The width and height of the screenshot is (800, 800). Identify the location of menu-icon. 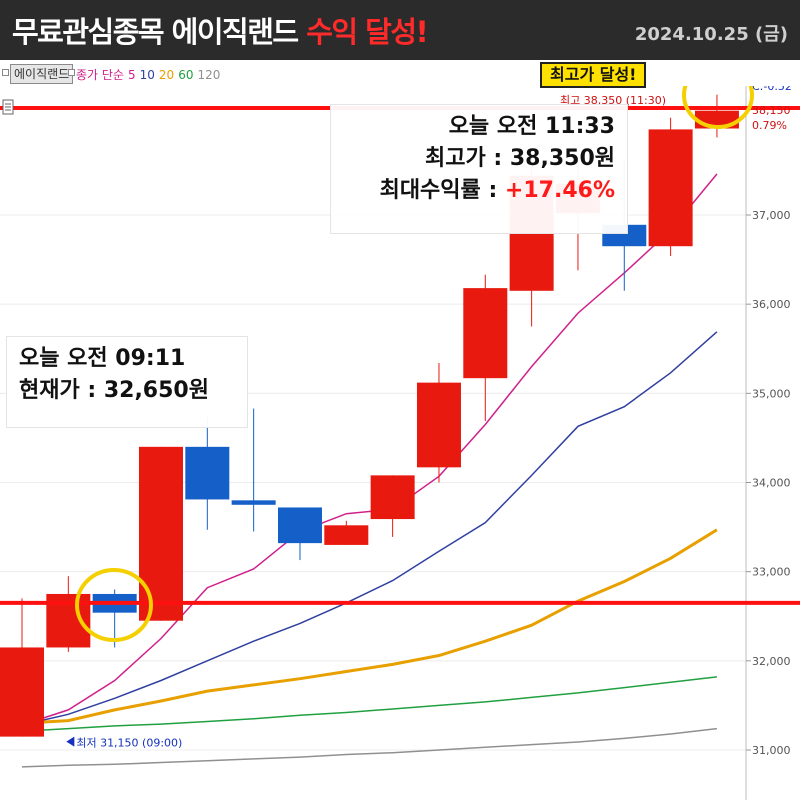
(8, 107).